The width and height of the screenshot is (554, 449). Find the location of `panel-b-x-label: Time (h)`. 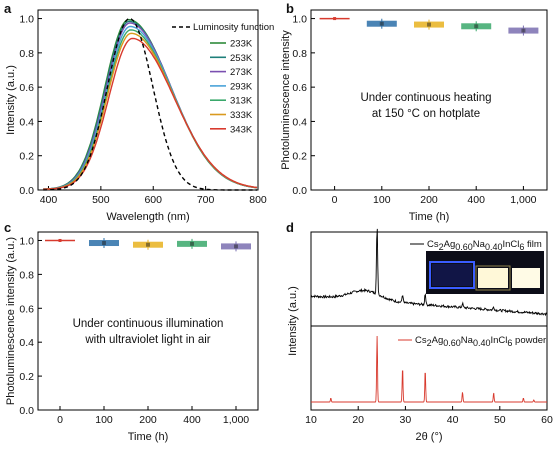

panel-b-x-label: Time (h) is located at coordinates (429, 217).